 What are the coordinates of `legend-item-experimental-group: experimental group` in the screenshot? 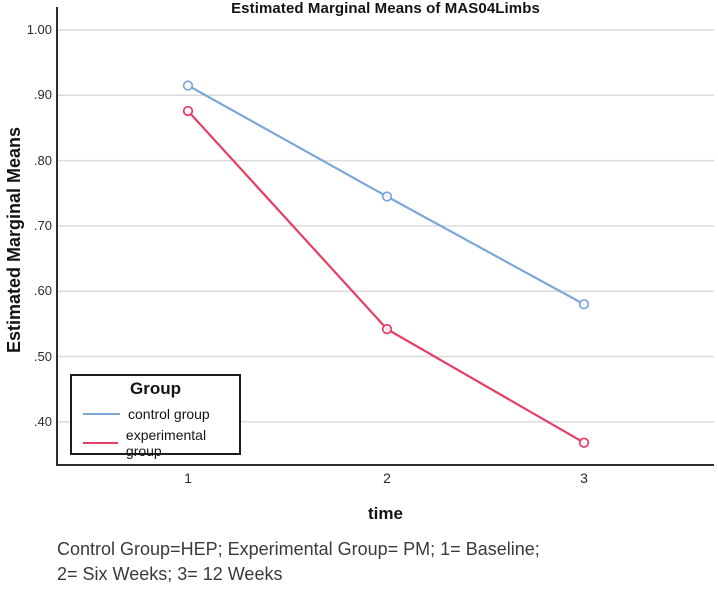 It's located at (155, 443).